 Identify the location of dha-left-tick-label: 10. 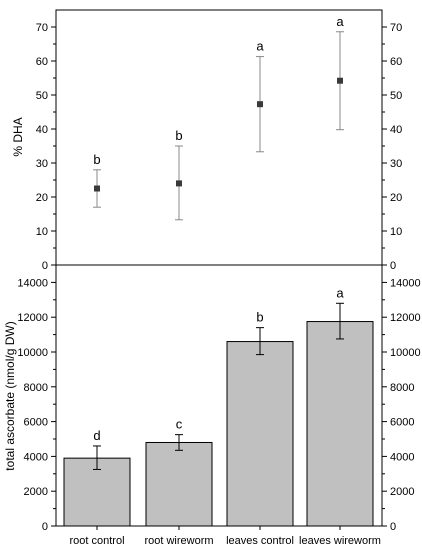
(42, 232).